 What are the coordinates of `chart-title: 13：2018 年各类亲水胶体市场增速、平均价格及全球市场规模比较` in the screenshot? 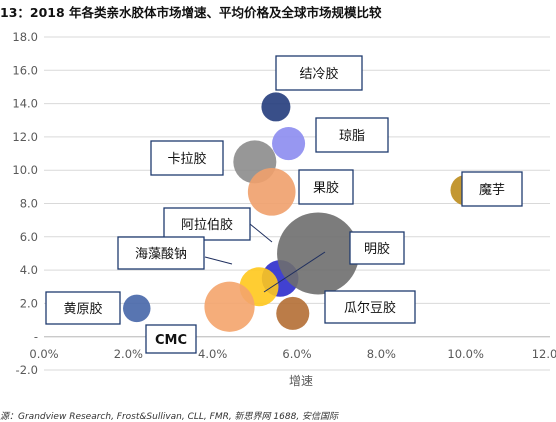 It's located at (191, 12).